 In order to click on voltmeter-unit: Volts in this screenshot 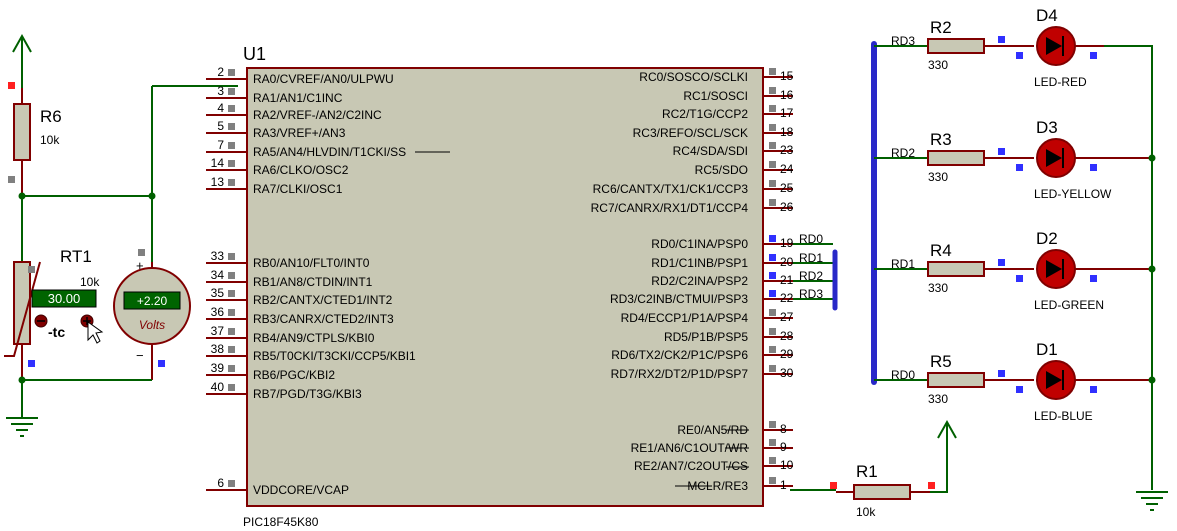, I will do `click(152, 325)`.